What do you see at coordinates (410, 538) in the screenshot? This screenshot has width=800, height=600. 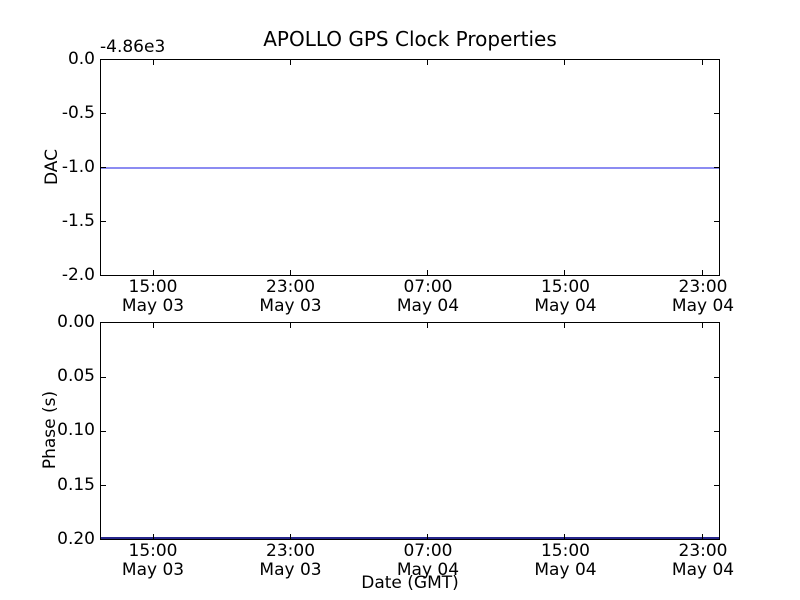 I see `phase-data-line` at bounding box center [410, 538].